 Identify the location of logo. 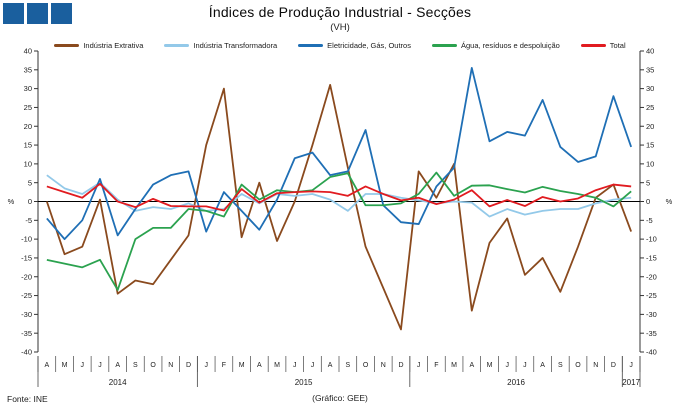
(37, 13).